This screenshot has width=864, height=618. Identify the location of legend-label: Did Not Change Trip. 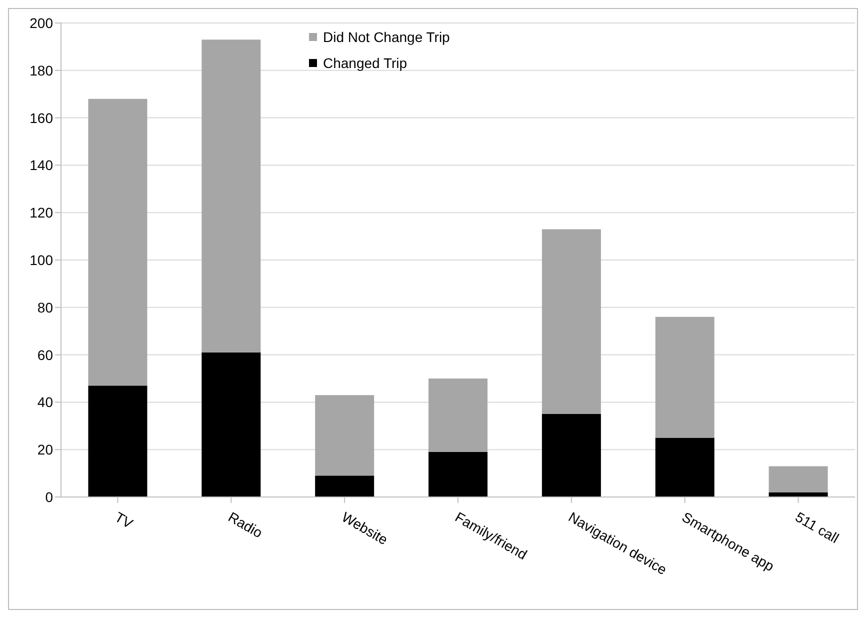
(386, 37).